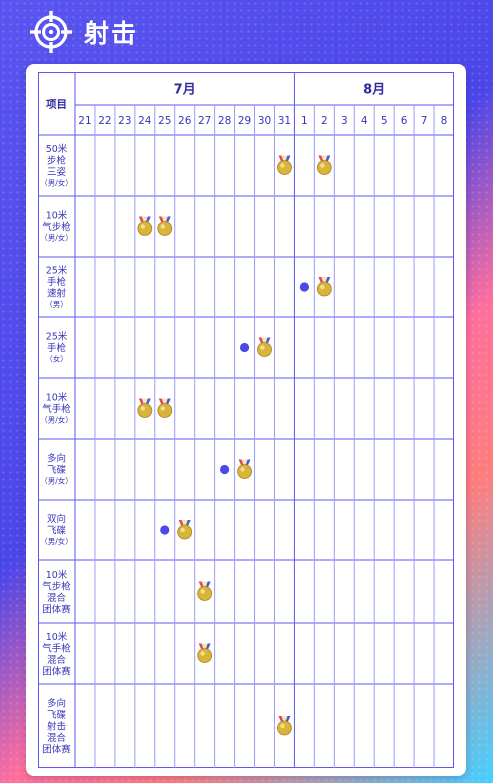 The image size is (493, 783). I want to click on day-label: 28, so click(224, 121).